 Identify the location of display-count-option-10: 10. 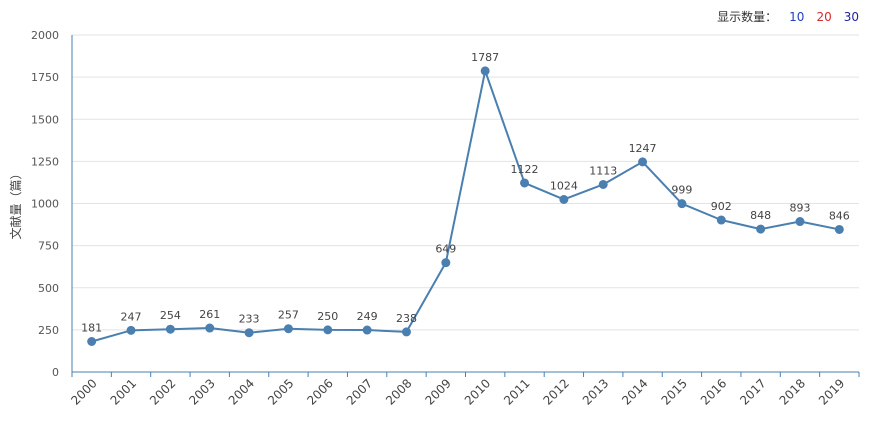
(797, 16).